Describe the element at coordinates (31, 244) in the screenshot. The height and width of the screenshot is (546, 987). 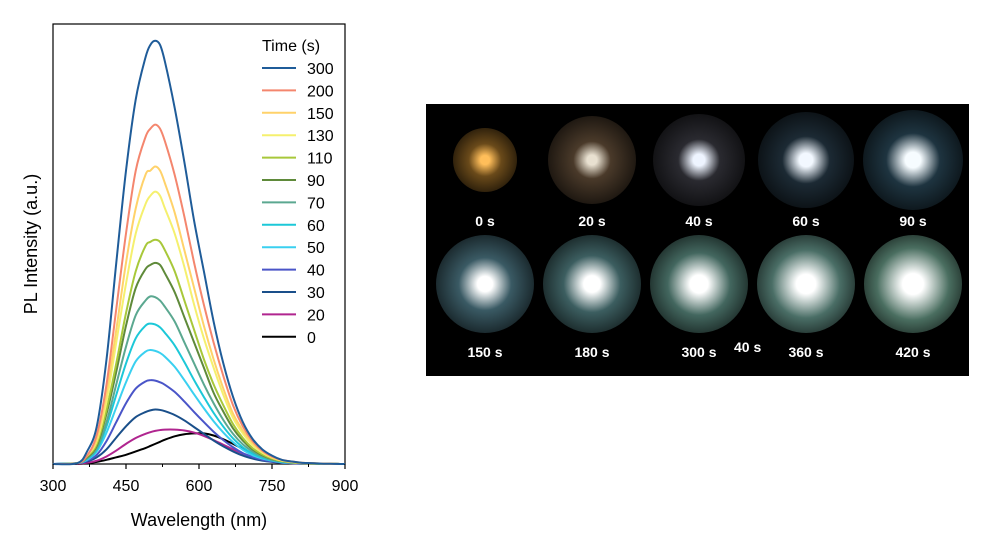
I see `y-axis-title: PL Intensity (a.u.)` at that location.